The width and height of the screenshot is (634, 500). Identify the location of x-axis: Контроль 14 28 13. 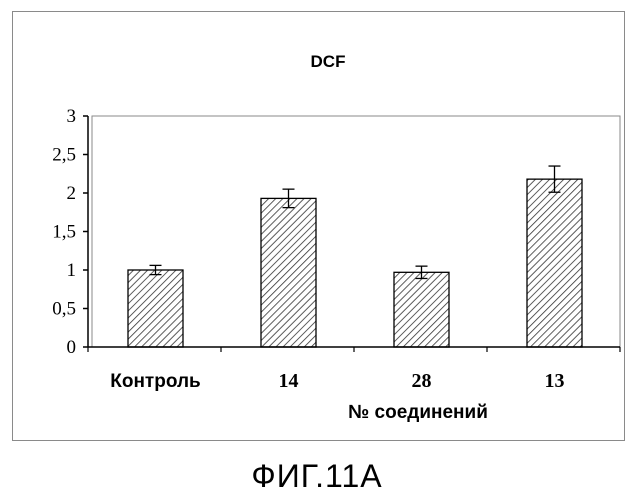
(354, 369).